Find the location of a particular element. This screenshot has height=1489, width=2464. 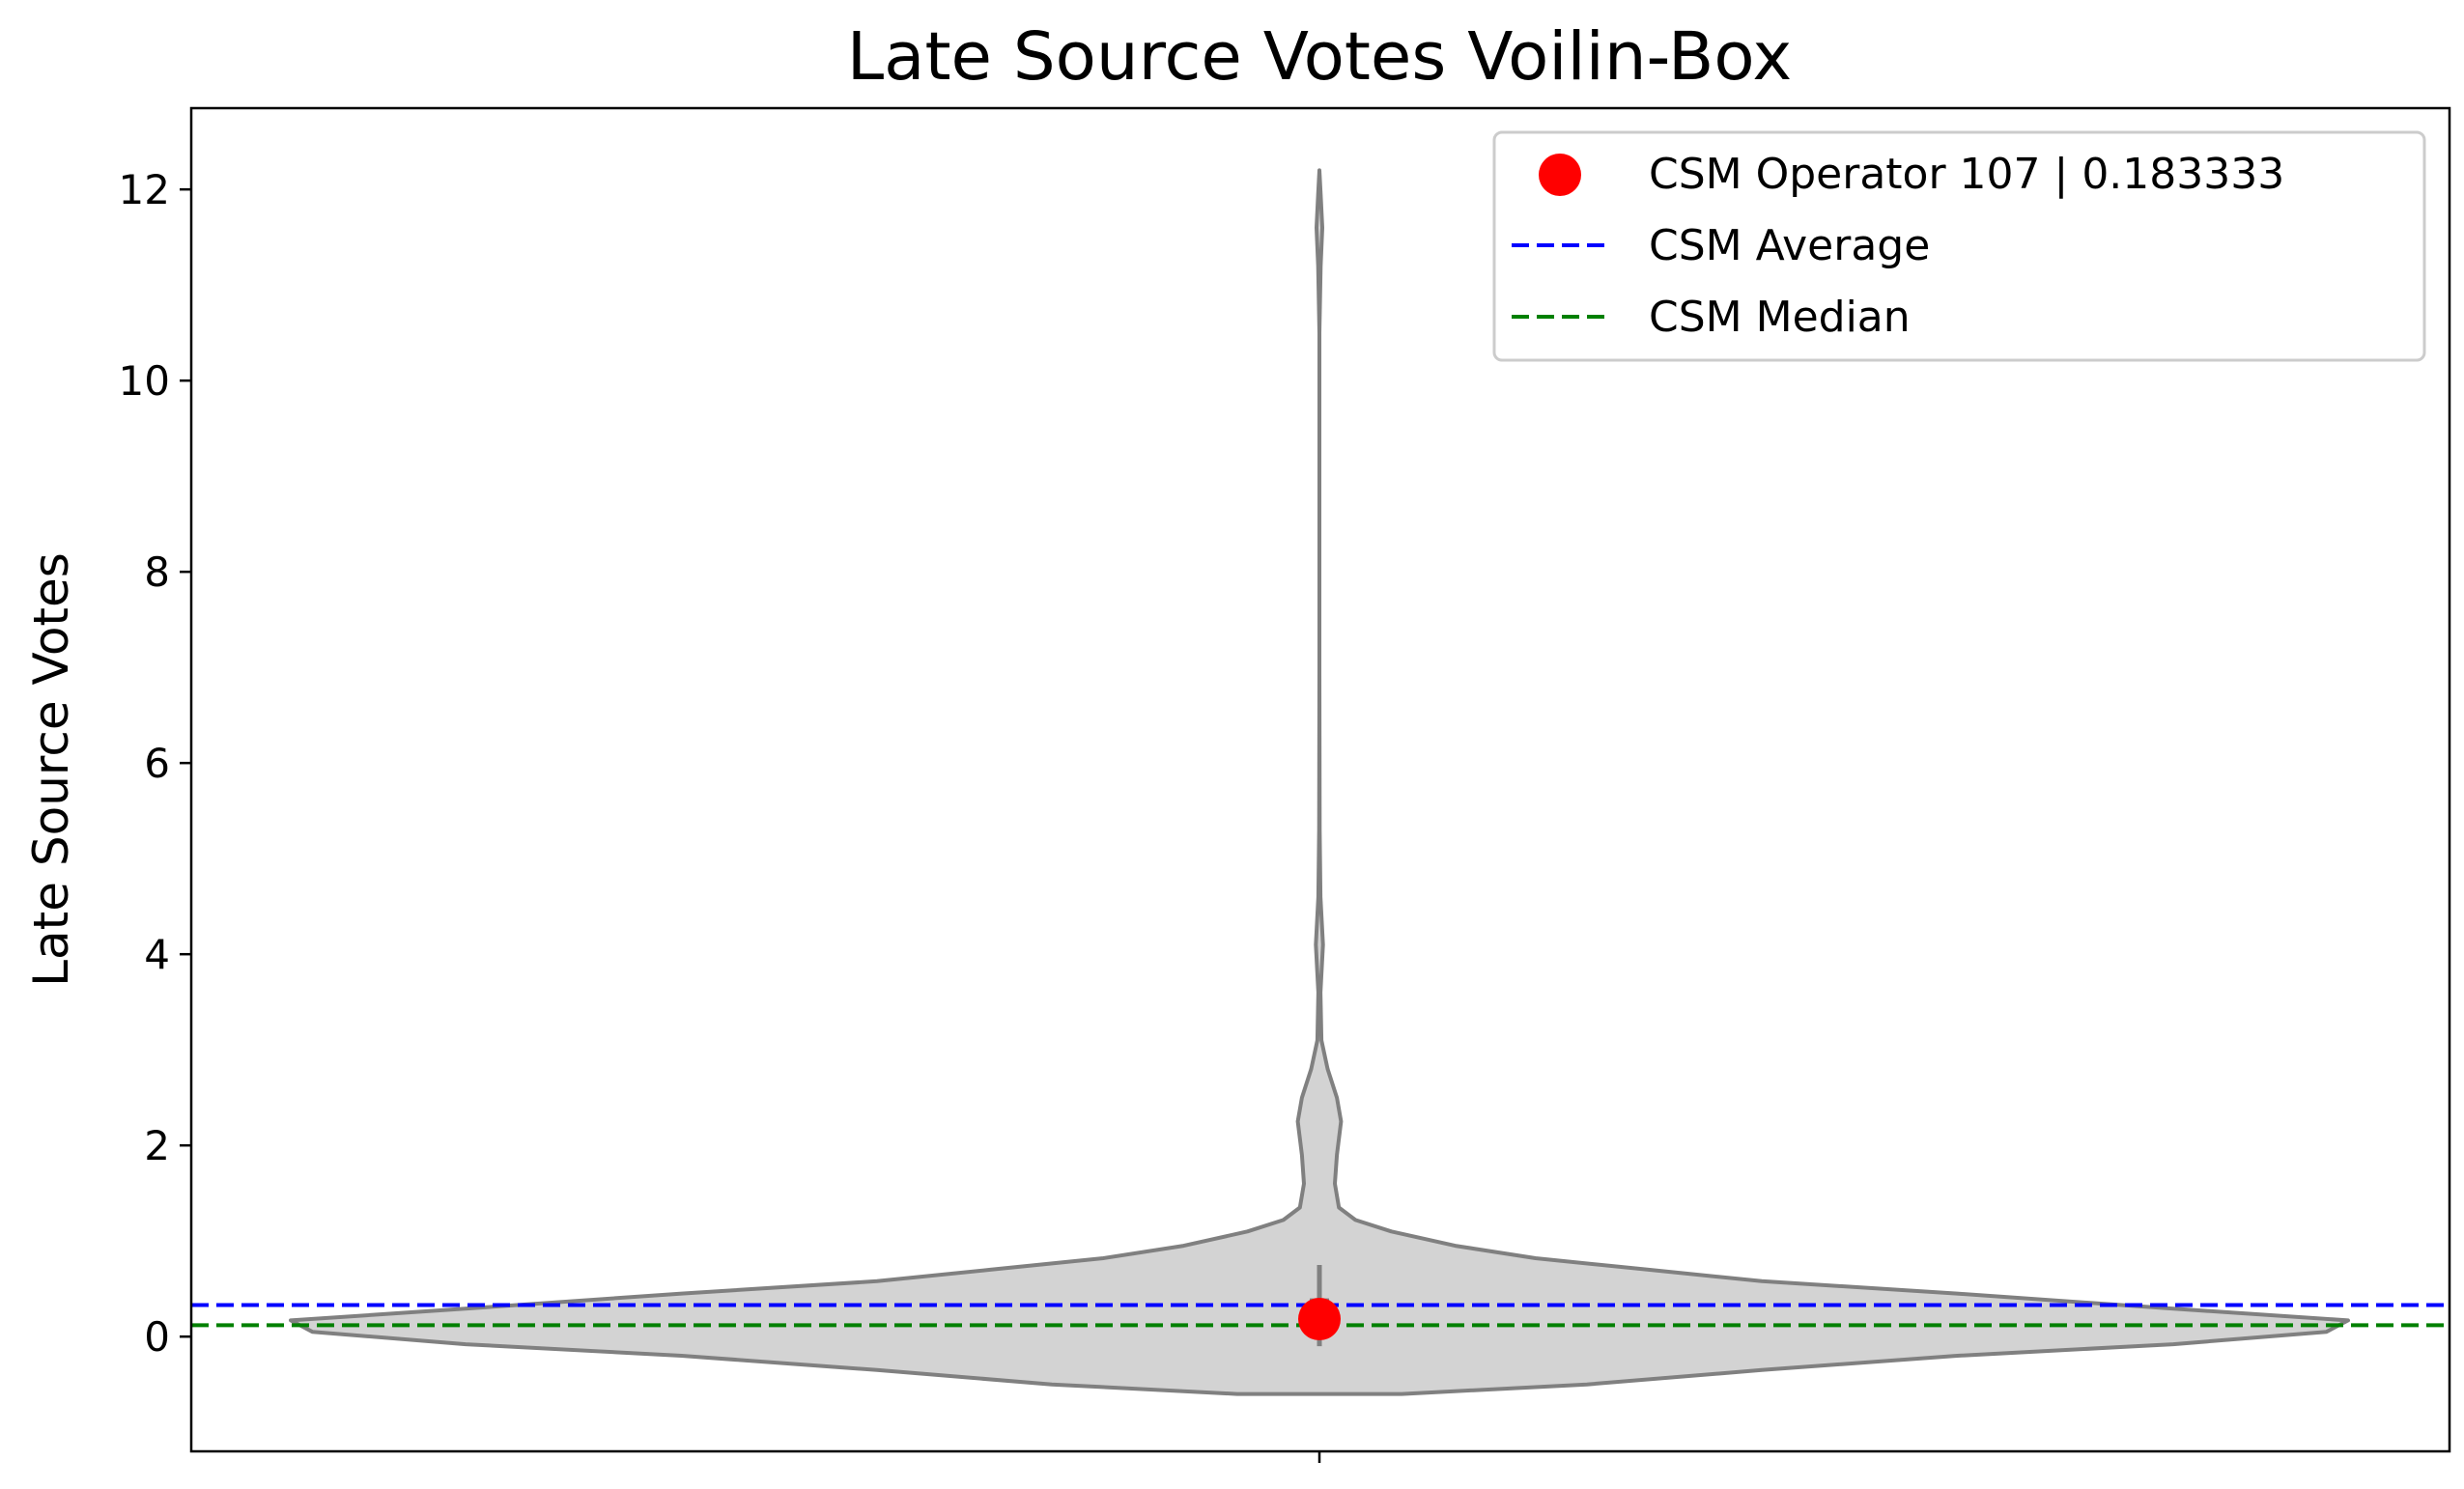

chart-title: Late Source Votes Voilin-Box is located at coordinates (1320, 57).